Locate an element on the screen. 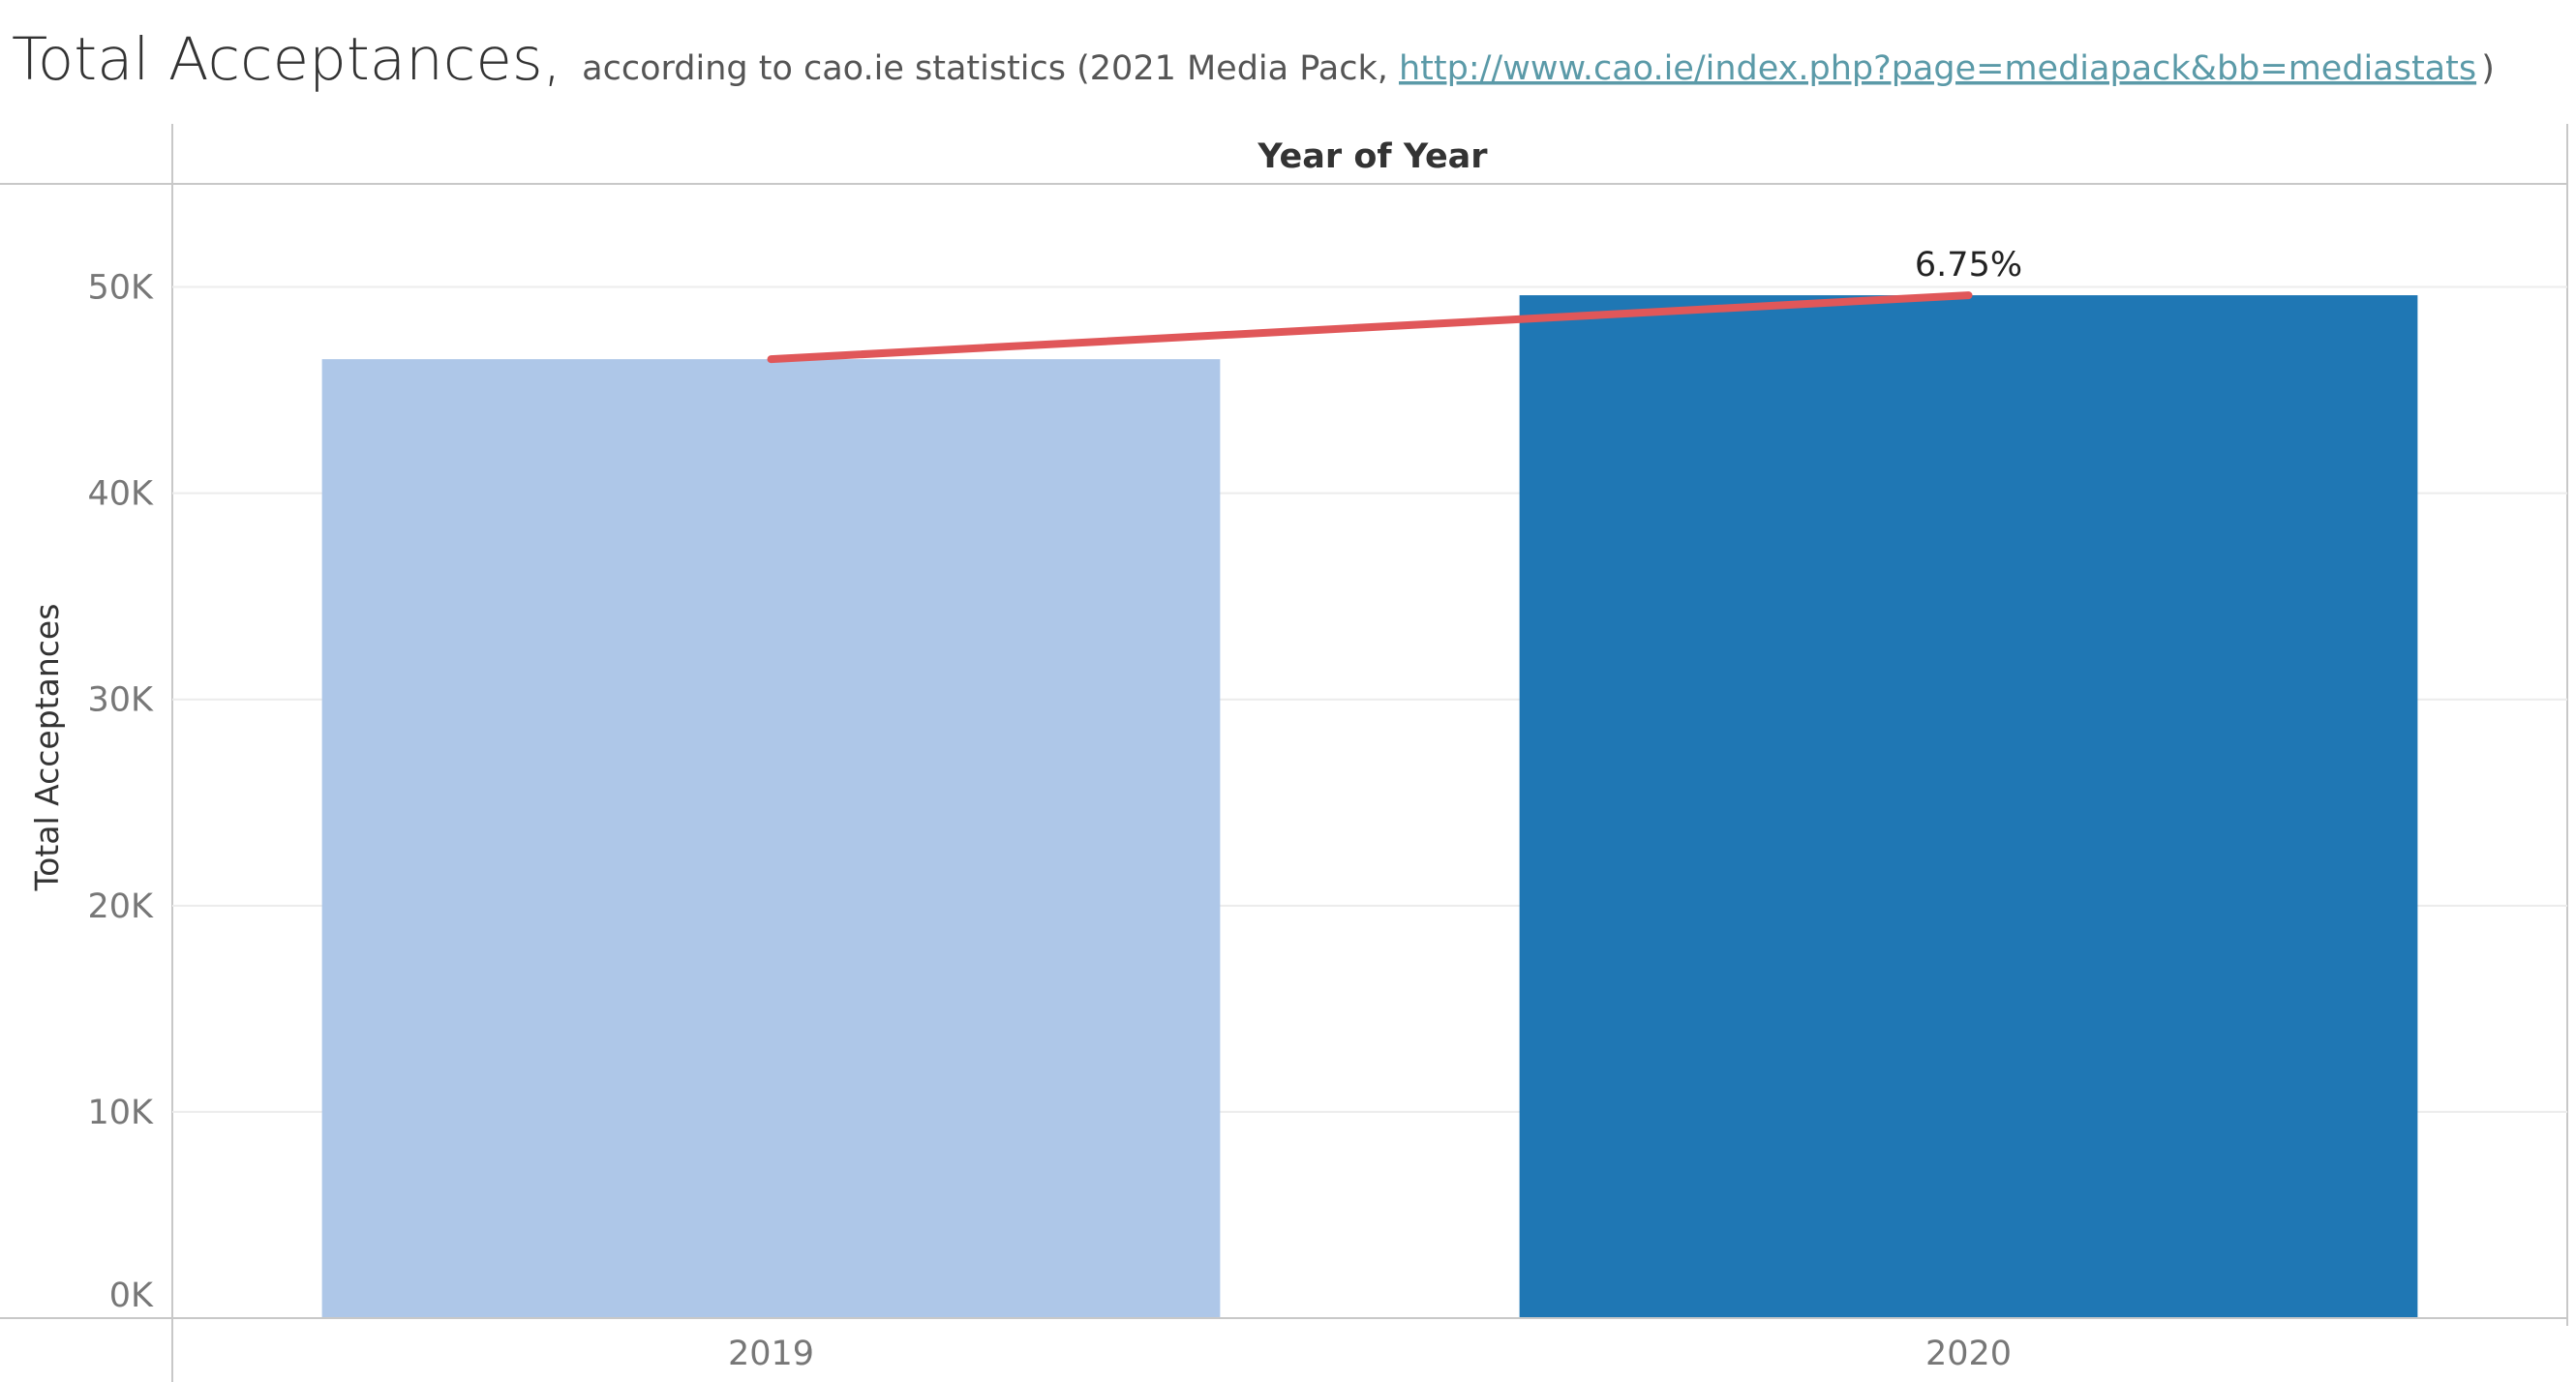  y-axis-ticks: 0K 10K 20K 30K 40K 50K is located at coordinates (121, 792).